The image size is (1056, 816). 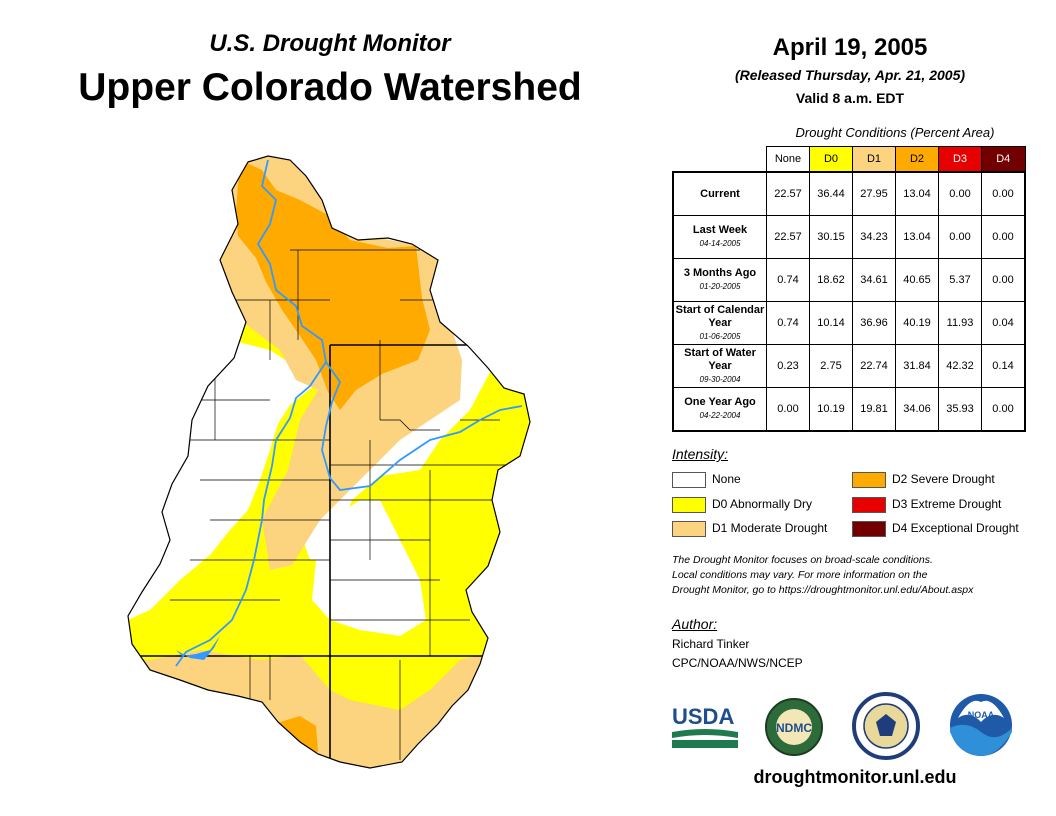 I want to click on table-header-row: None D0 D1 D2 D3 D4, so click(x=849, y=159).